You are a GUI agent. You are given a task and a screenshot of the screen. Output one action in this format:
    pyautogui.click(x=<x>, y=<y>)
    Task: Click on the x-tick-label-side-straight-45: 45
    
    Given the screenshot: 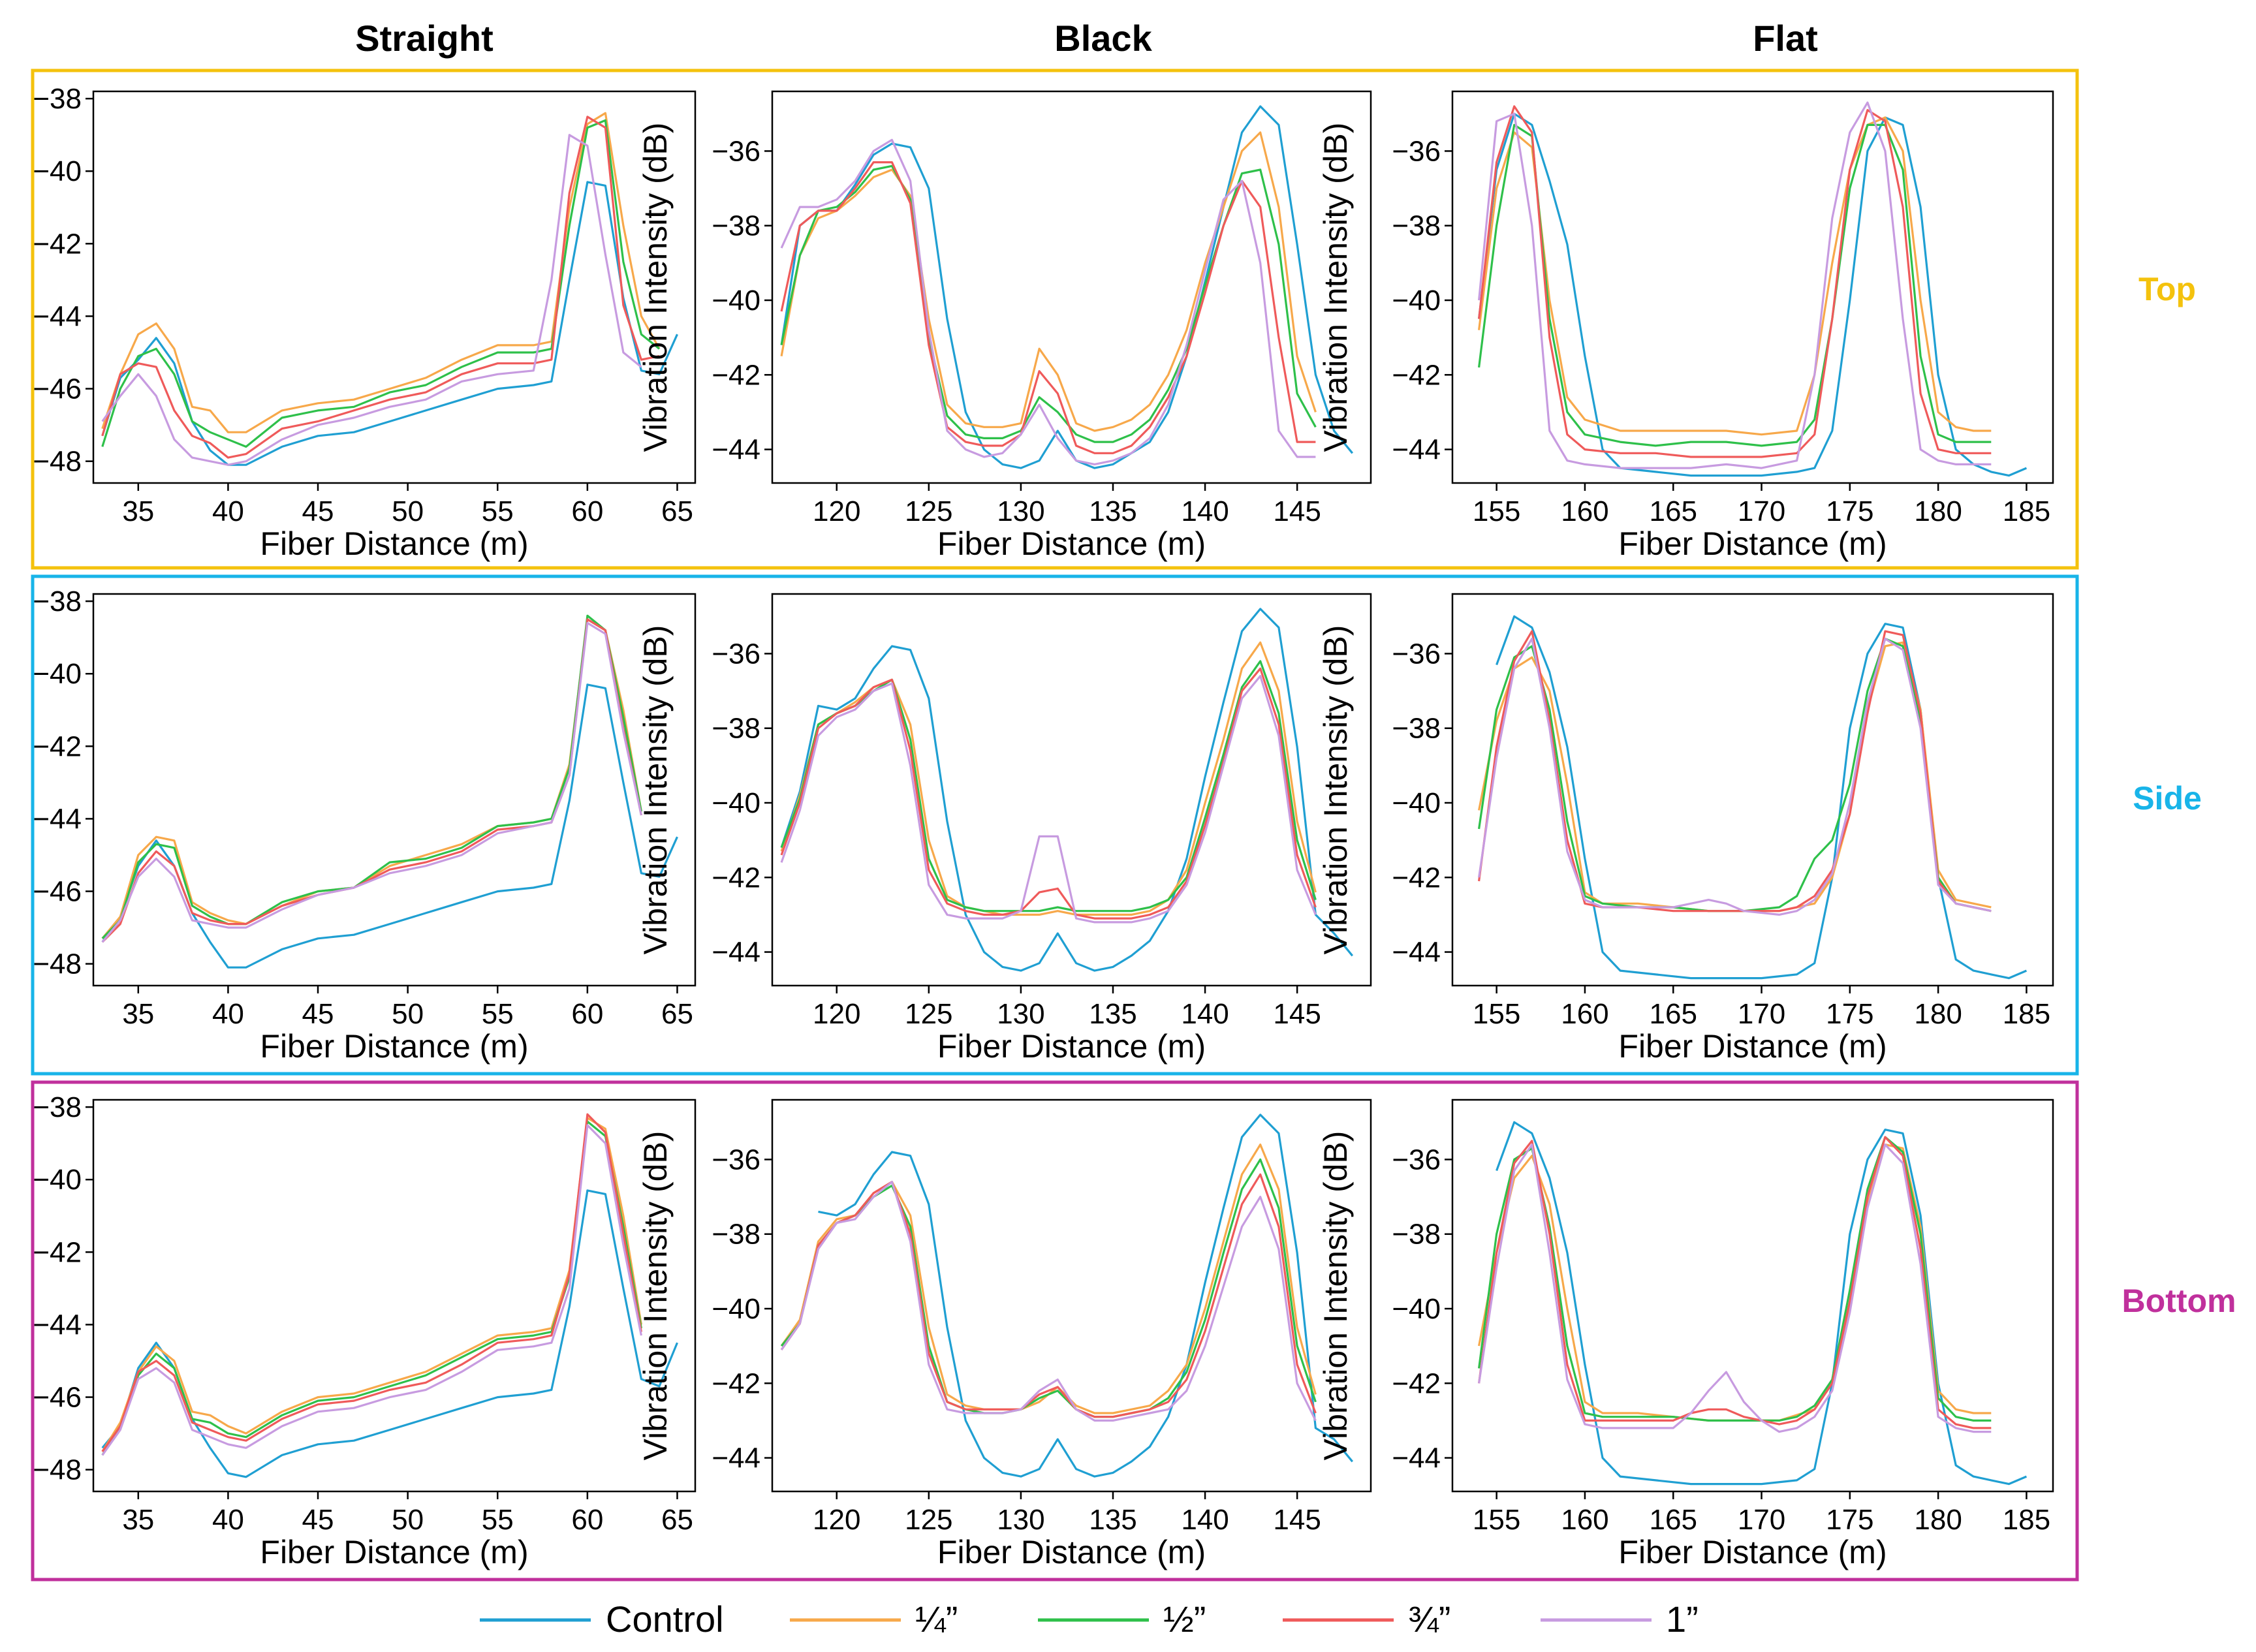 What is the action you would take?
    pyautogui.click(x=318, y=1014)
    